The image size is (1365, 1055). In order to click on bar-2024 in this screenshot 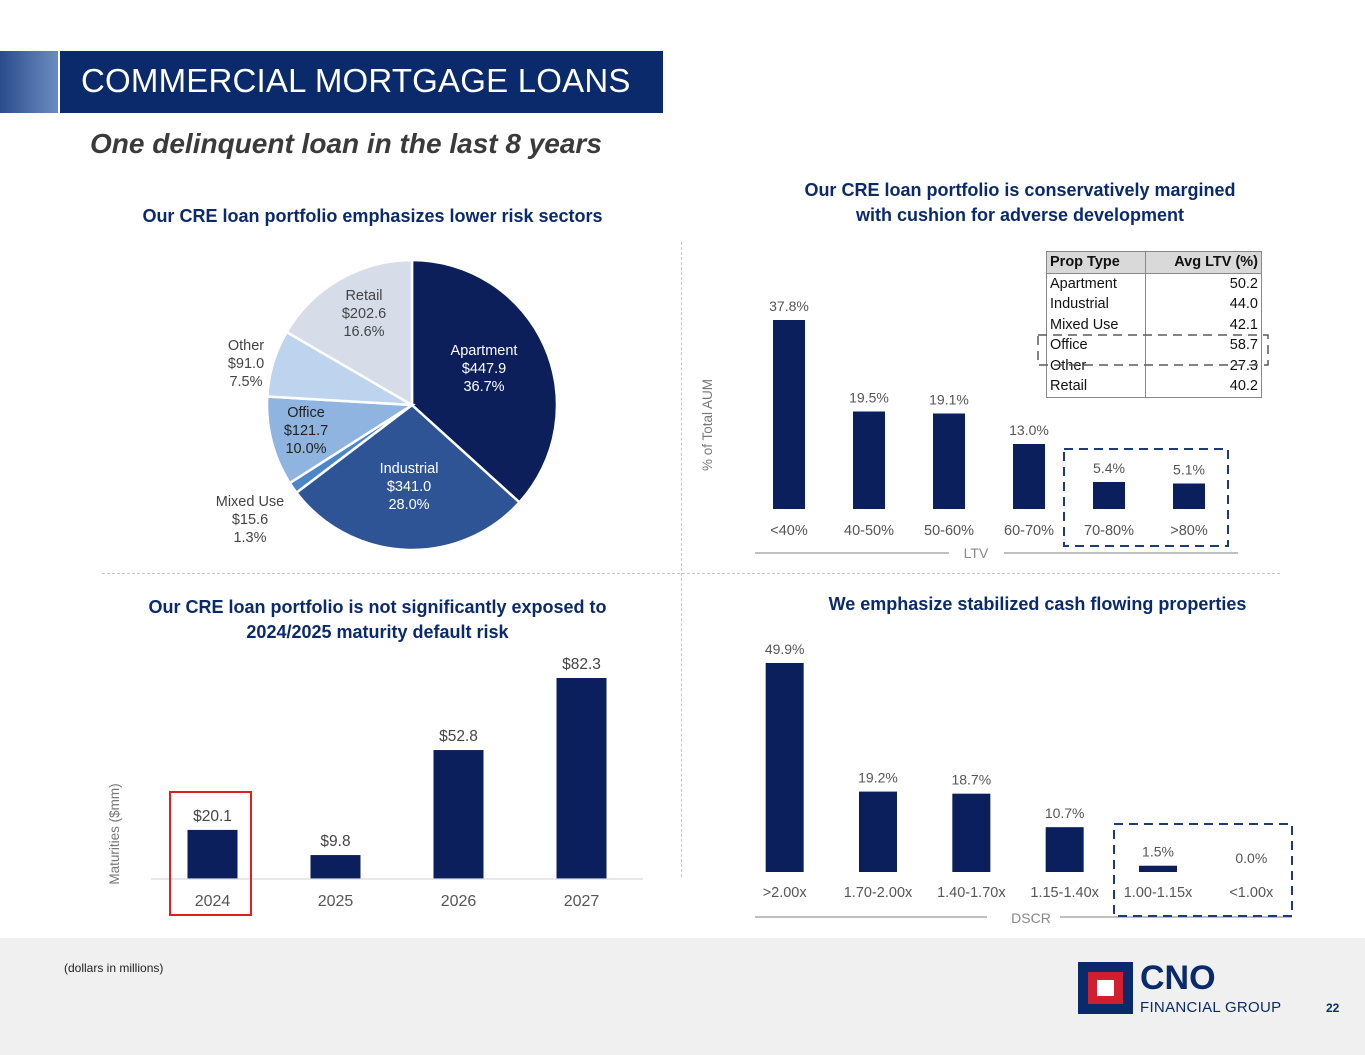, I will do `click(212, 854)`.